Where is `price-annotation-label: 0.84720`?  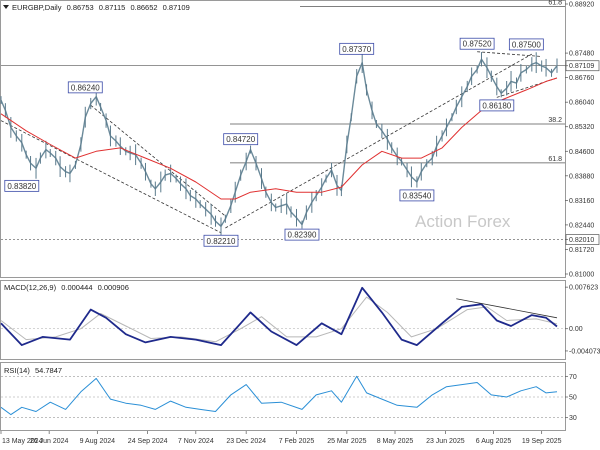 price-annotation-label: 0.84720 is located at coordinates (240, 139).